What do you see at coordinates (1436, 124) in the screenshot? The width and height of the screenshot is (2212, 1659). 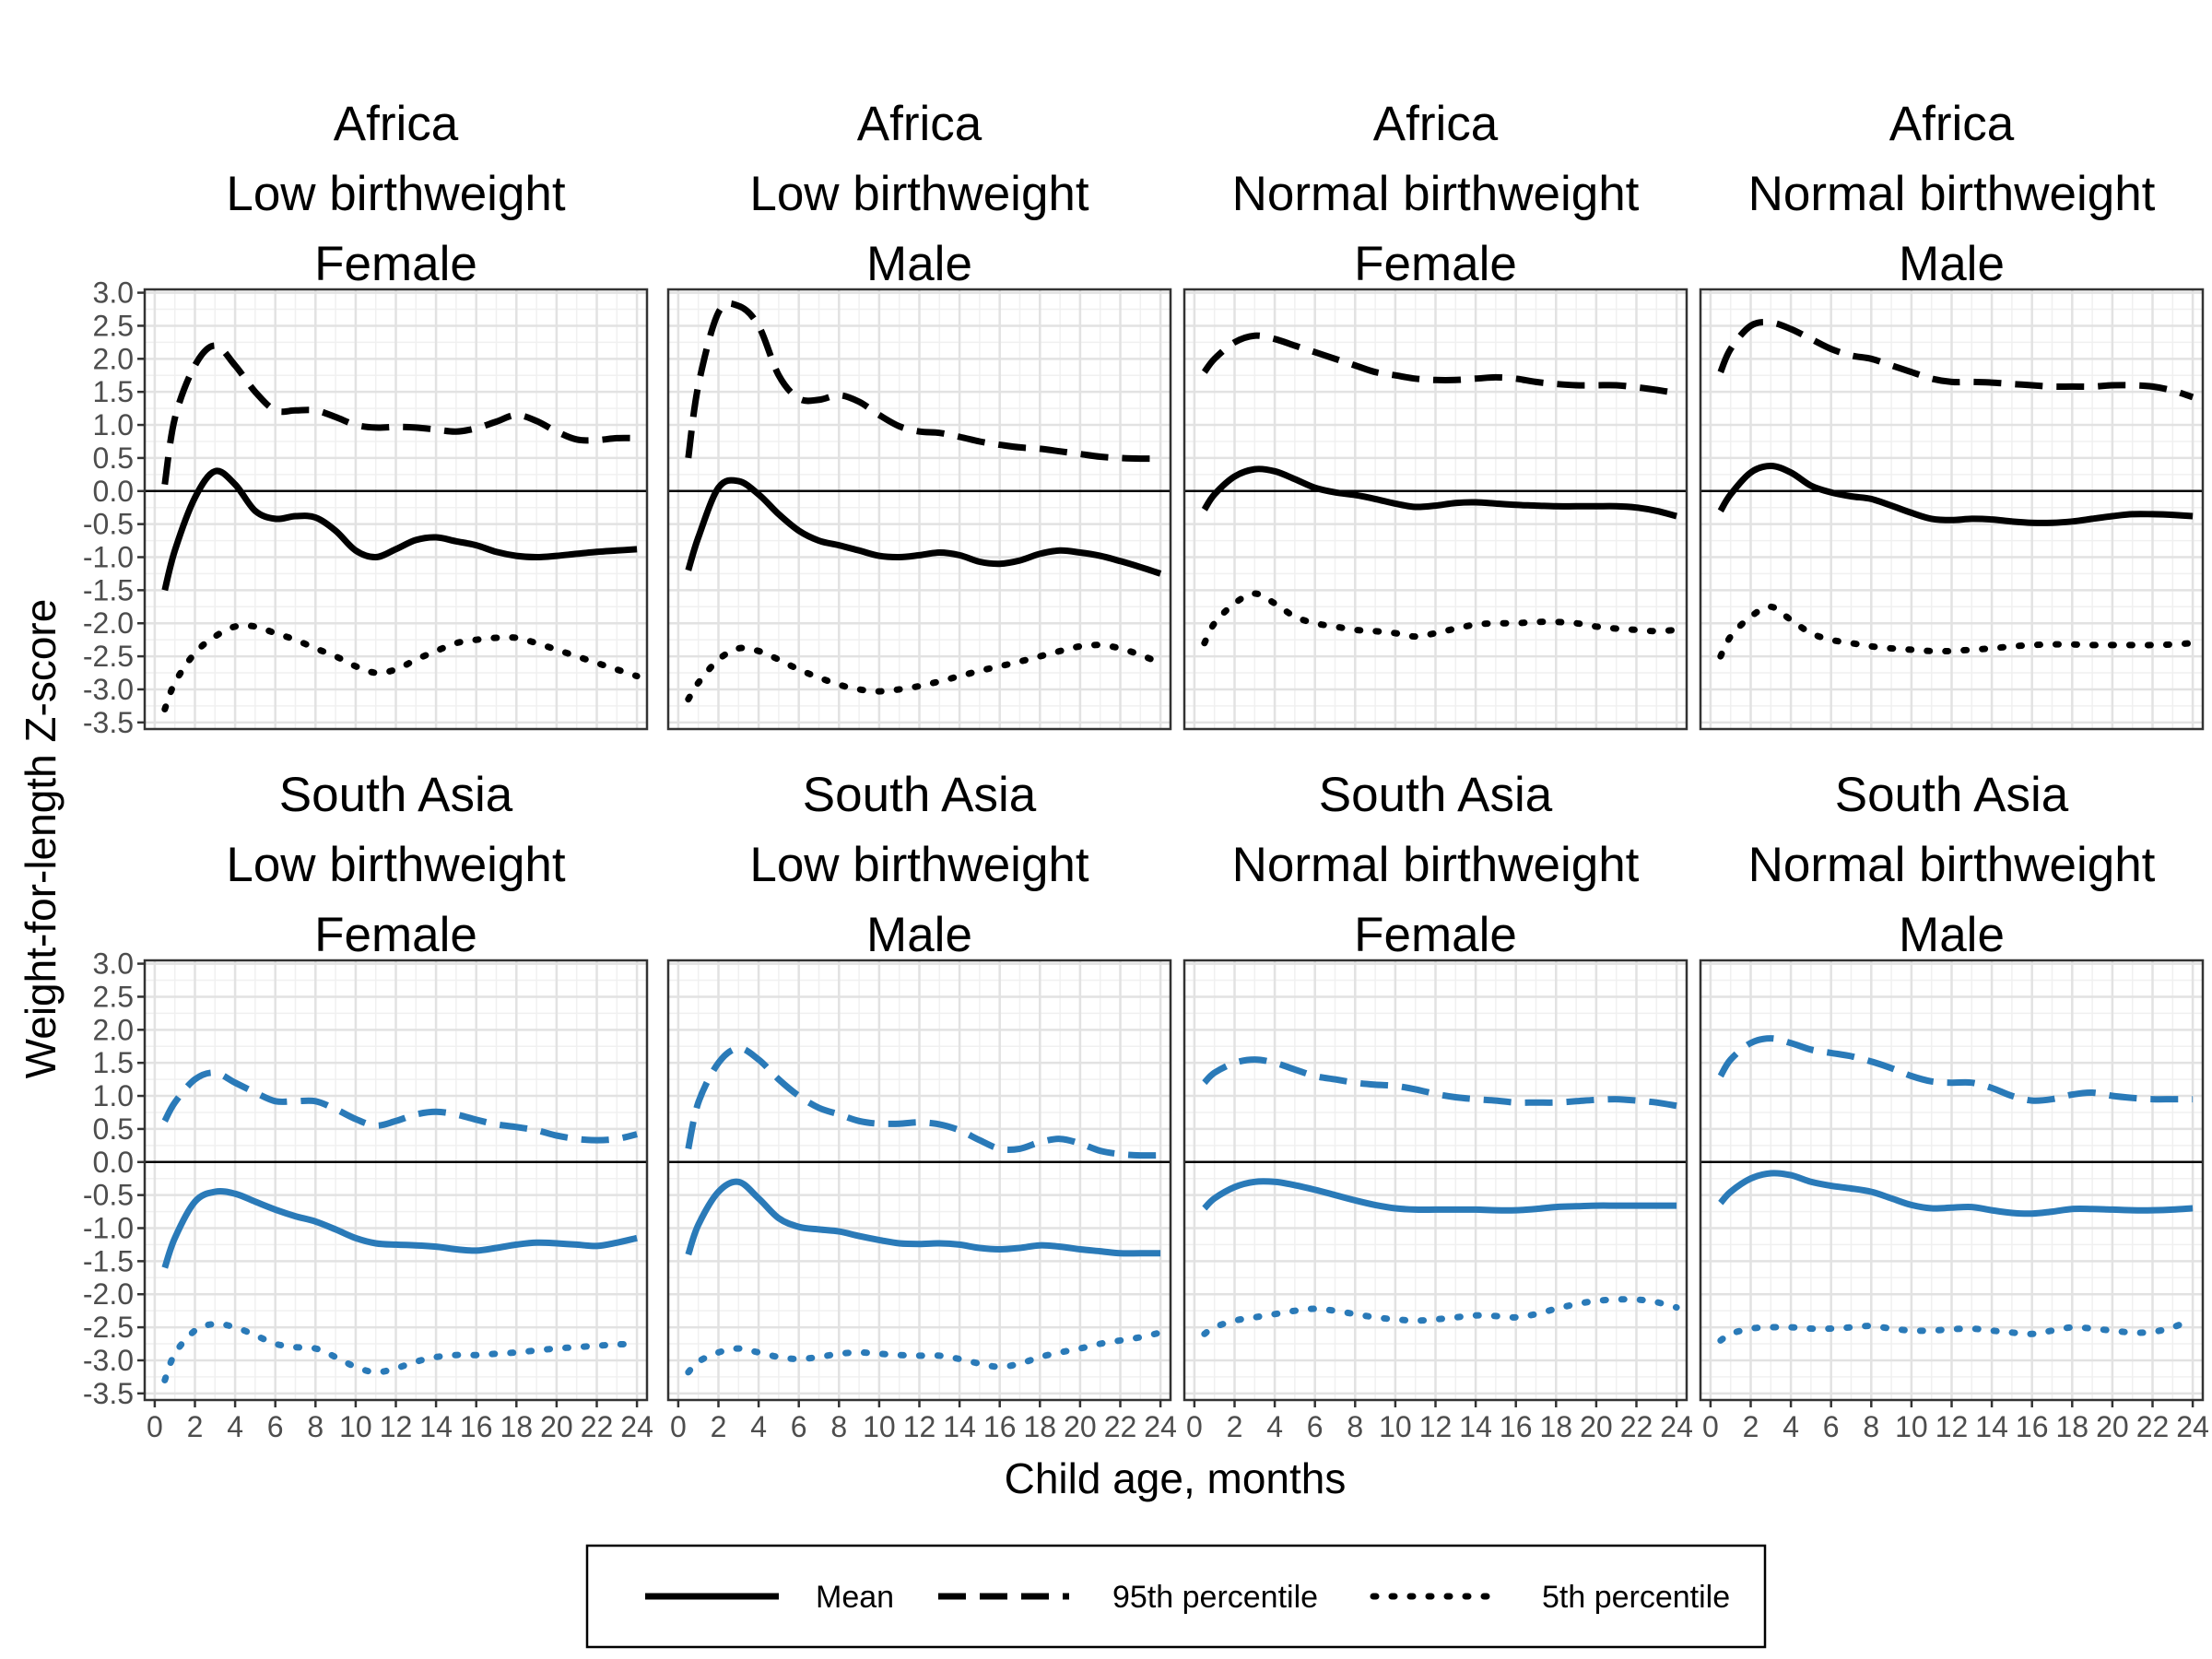 I see `facet-strip-label: Africa` at bounding box center [1436, 124].